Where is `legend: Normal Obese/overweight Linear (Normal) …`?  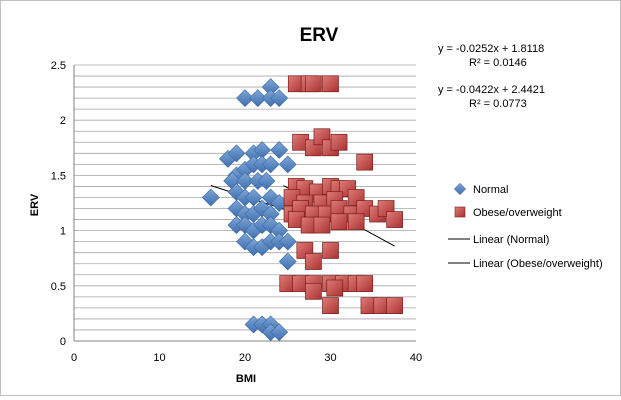 legend: Normal Obese/overweight Linear (Normal) … is located at coordinates (525, 226).